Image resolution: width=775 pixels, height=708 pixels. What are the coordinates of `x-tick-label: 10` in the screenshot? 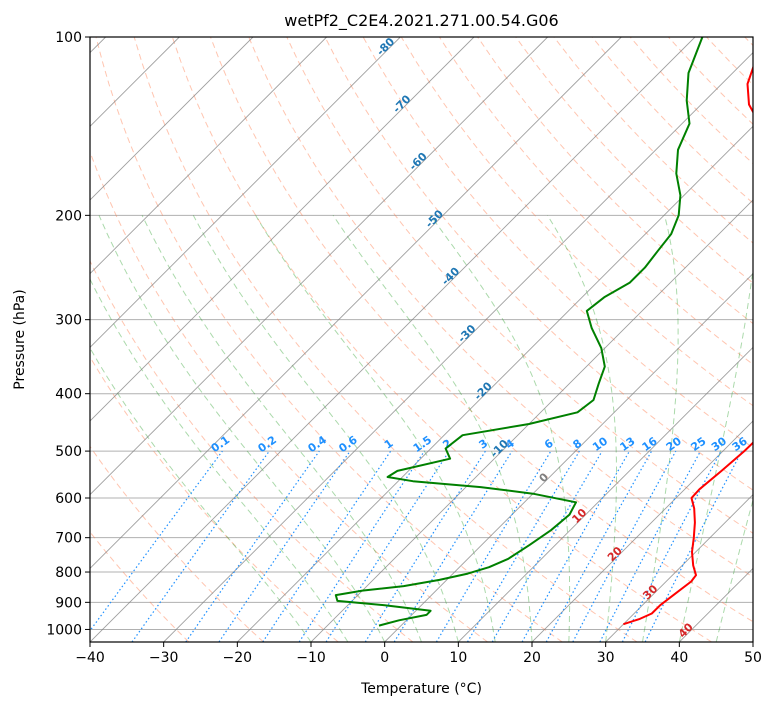 It's located at (458, 658).